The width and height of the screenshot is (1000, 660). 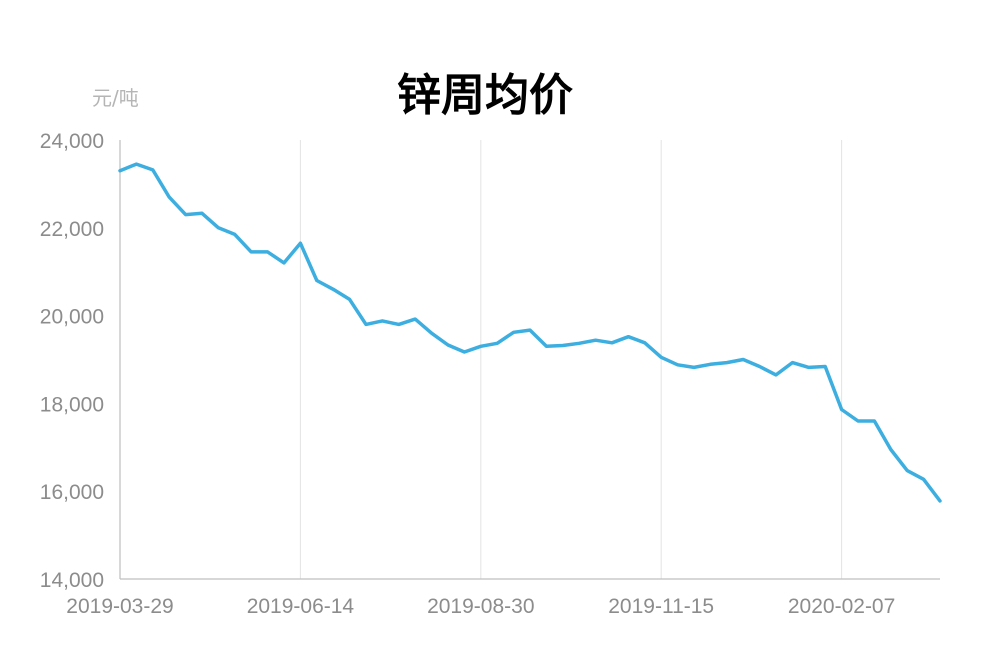 I want to click on x-tick-label: 2019-08-30, so click(x=480, y=606).